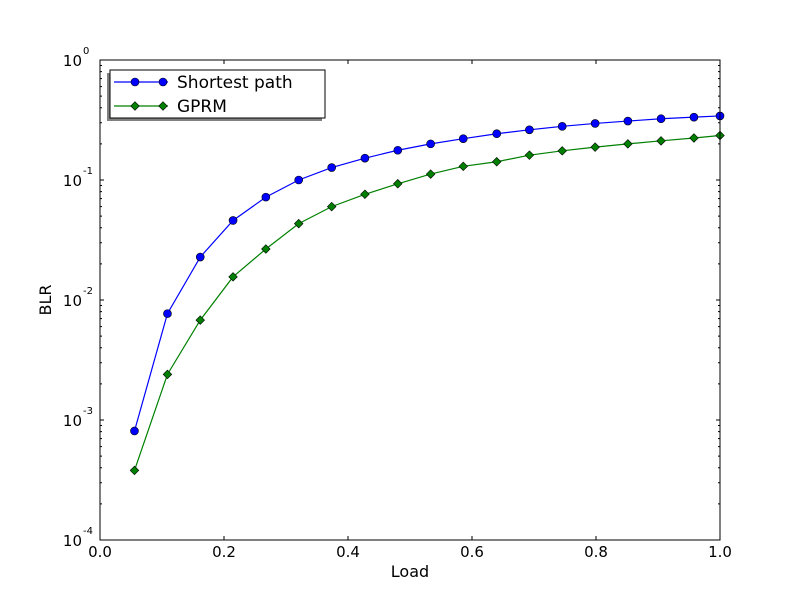  Describe the element at coordinates (720, 552) in the screenshot. I see `x-tick-label: 1.0` at that location.